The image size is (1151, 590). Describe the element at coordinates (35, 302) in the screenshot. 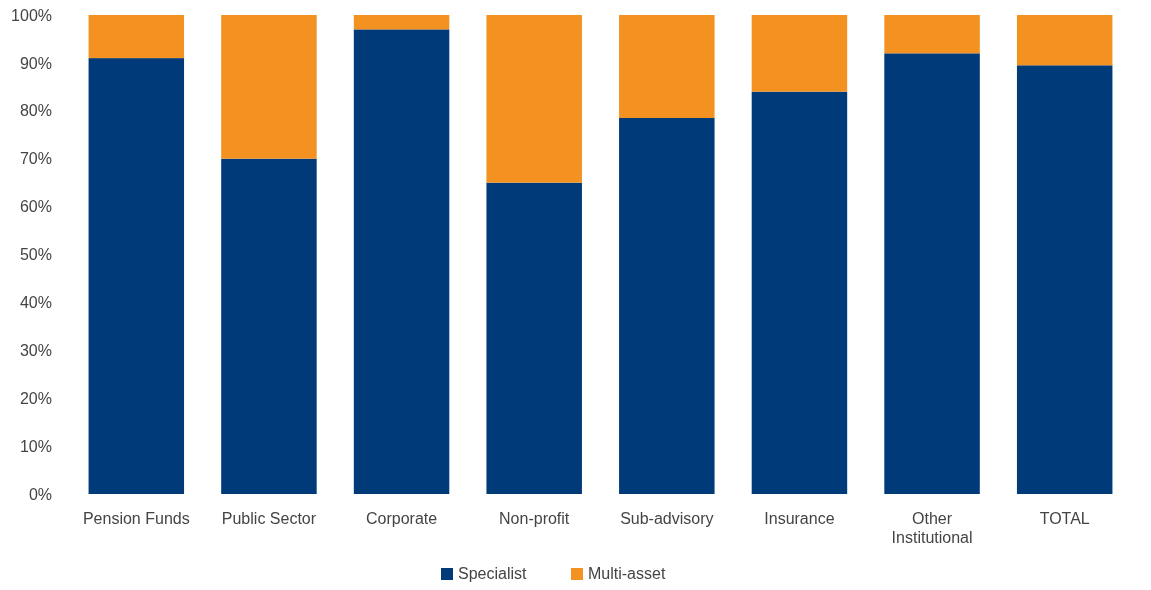

I see `y-tick-label: 40%` at that location.